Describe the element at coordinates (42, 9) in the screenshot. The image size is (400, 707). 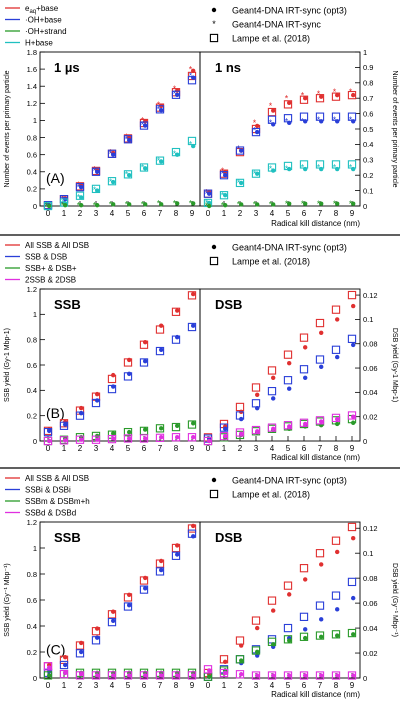
I see `legend-series-label: eaq+base` at that location.